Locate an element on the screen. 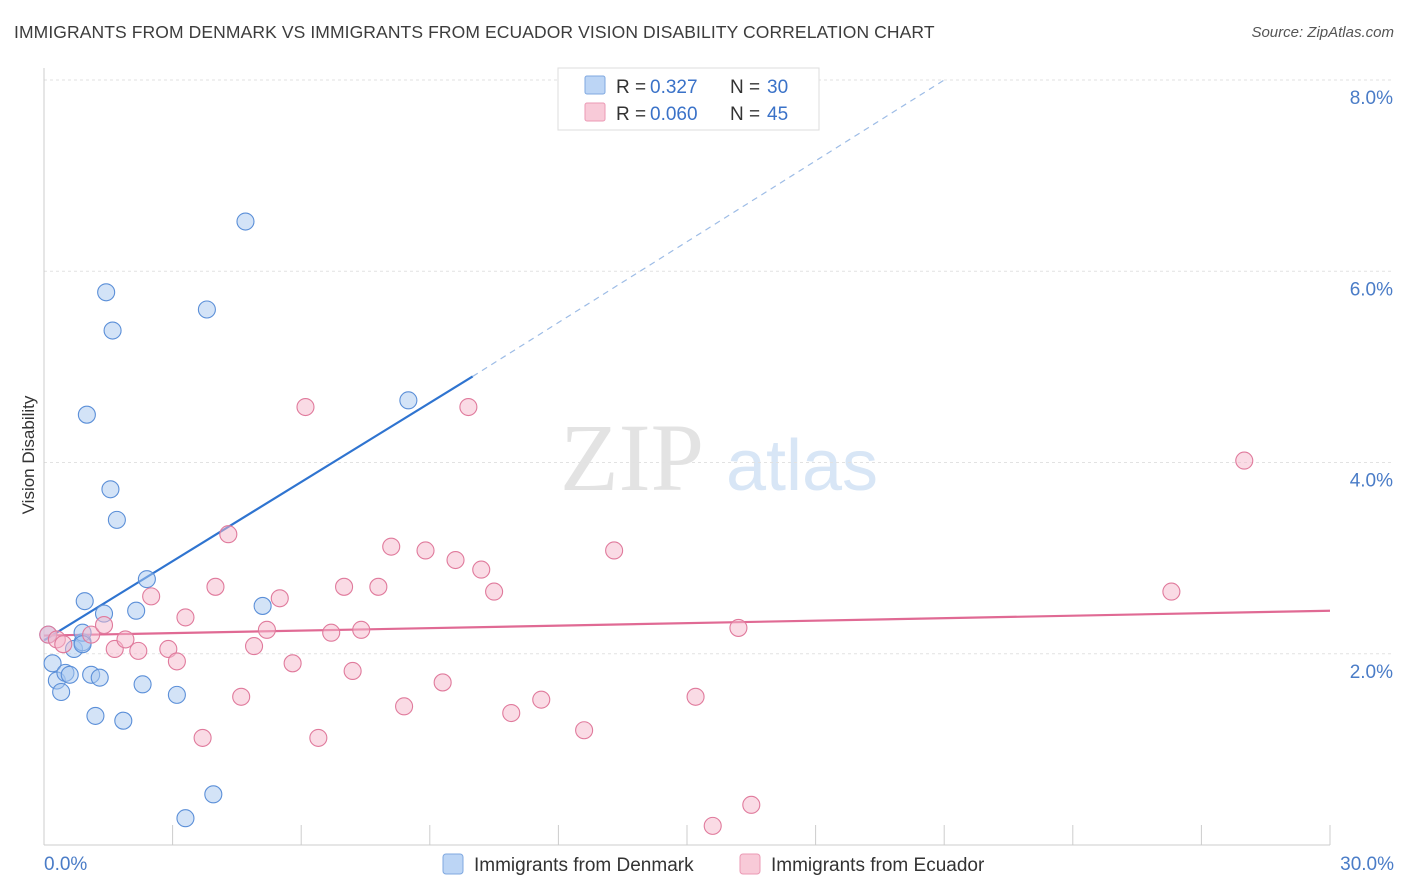 Image resolution: width=1406 pixels, height=892 pixels. y-axis-label: Vision Disability is located at coordinates (28, 454).